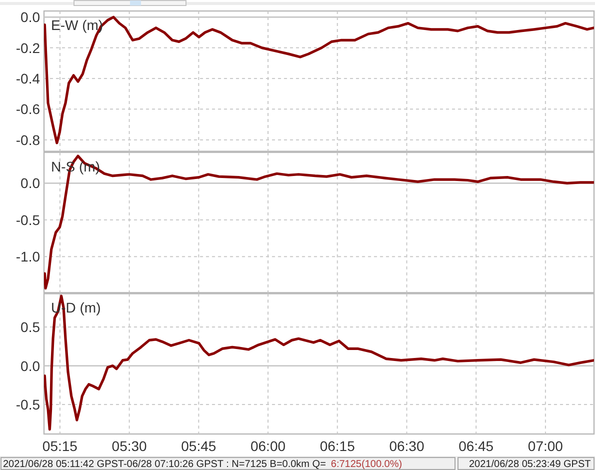 Image resolution: width=595 pixels, height=470 pixels. I want to click on x-tick-label: 06:30, so click(406, 446).